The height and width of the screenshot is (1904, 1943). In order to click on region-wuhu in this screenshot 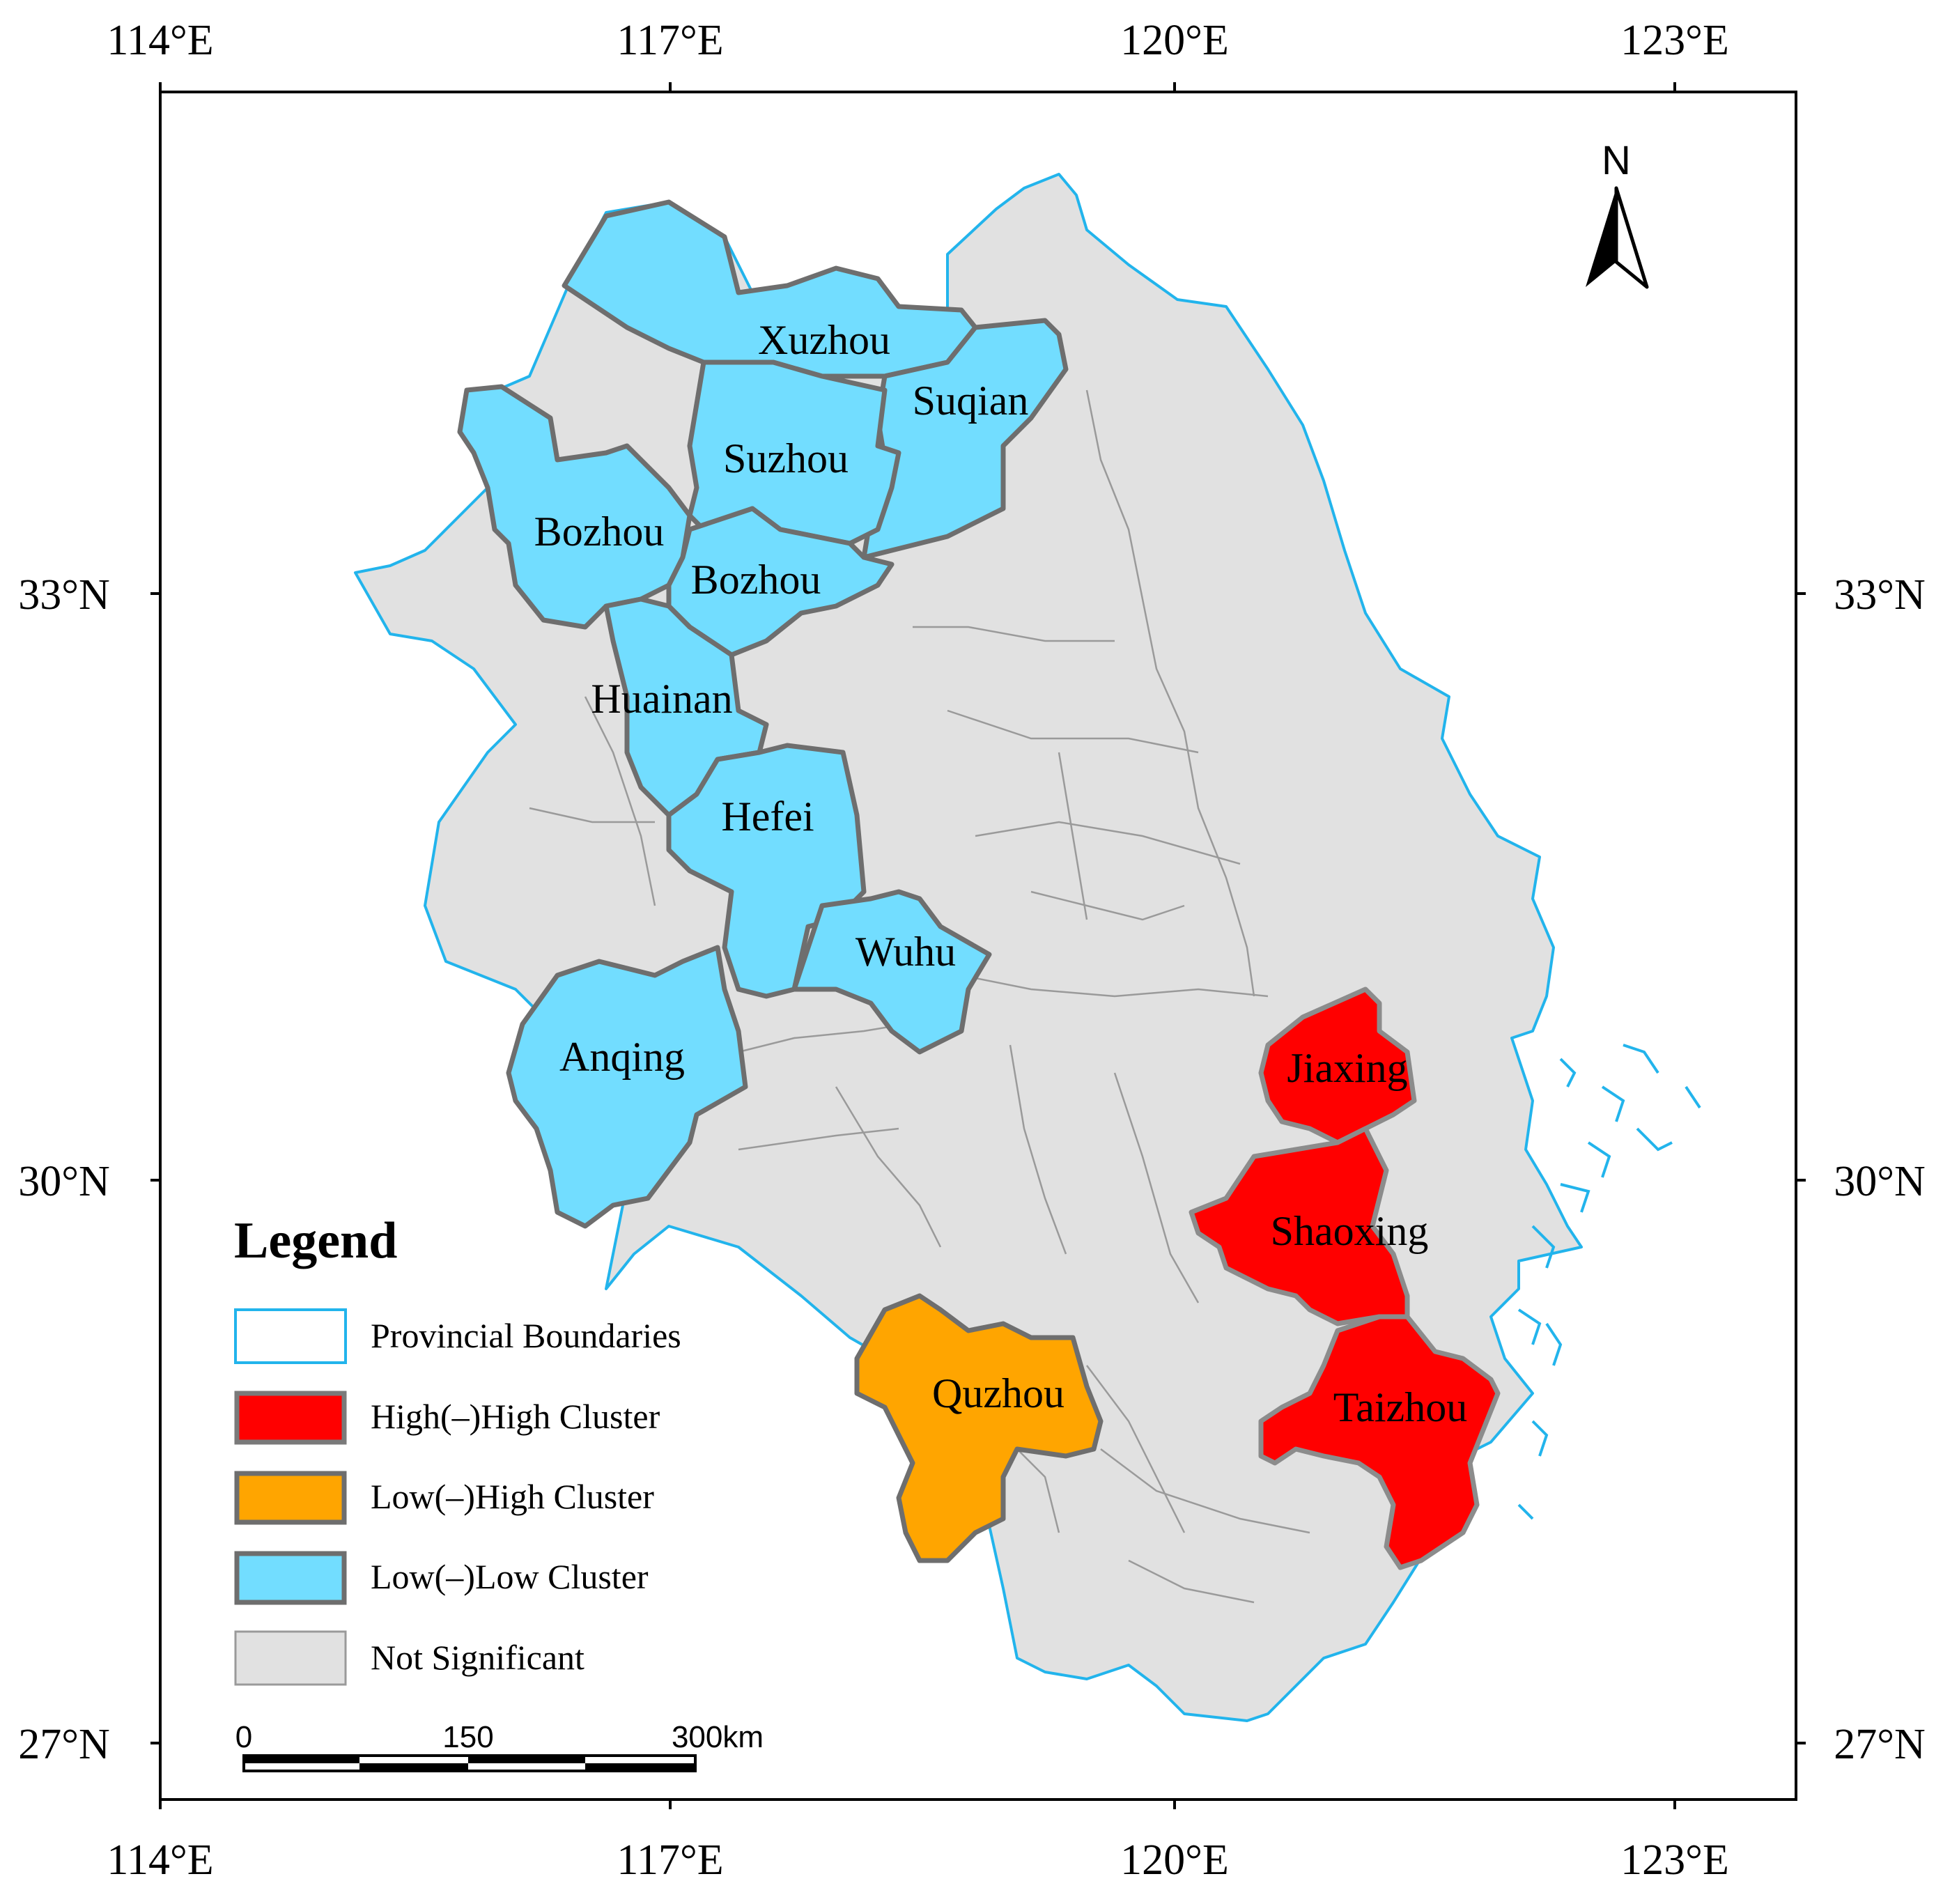, I will do `click(891, 972)`.